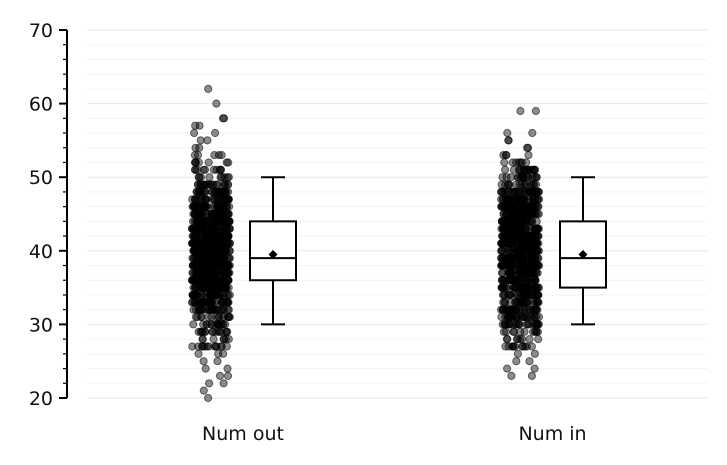 The width and height of the screenshot is (727, 465). What do you see at coordinates (243, 434) in the screenshot?
I see `x-category-label: Num out` at bounding box center [243, 434].